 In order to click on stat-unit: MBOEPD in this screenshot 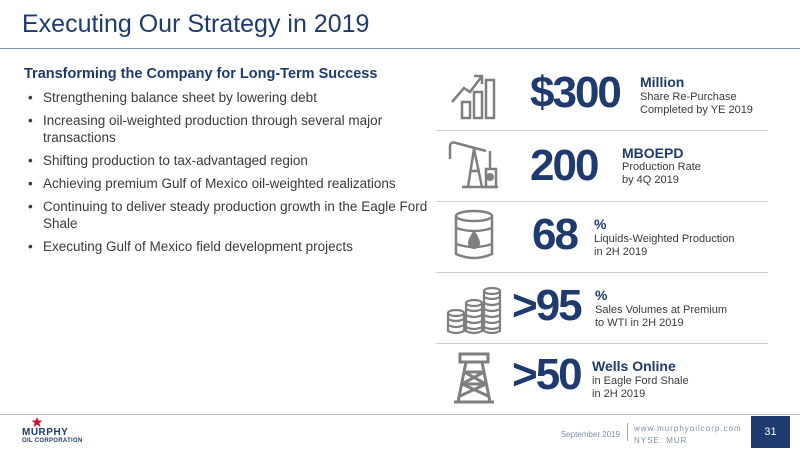, I will do `click(653, 153)`.